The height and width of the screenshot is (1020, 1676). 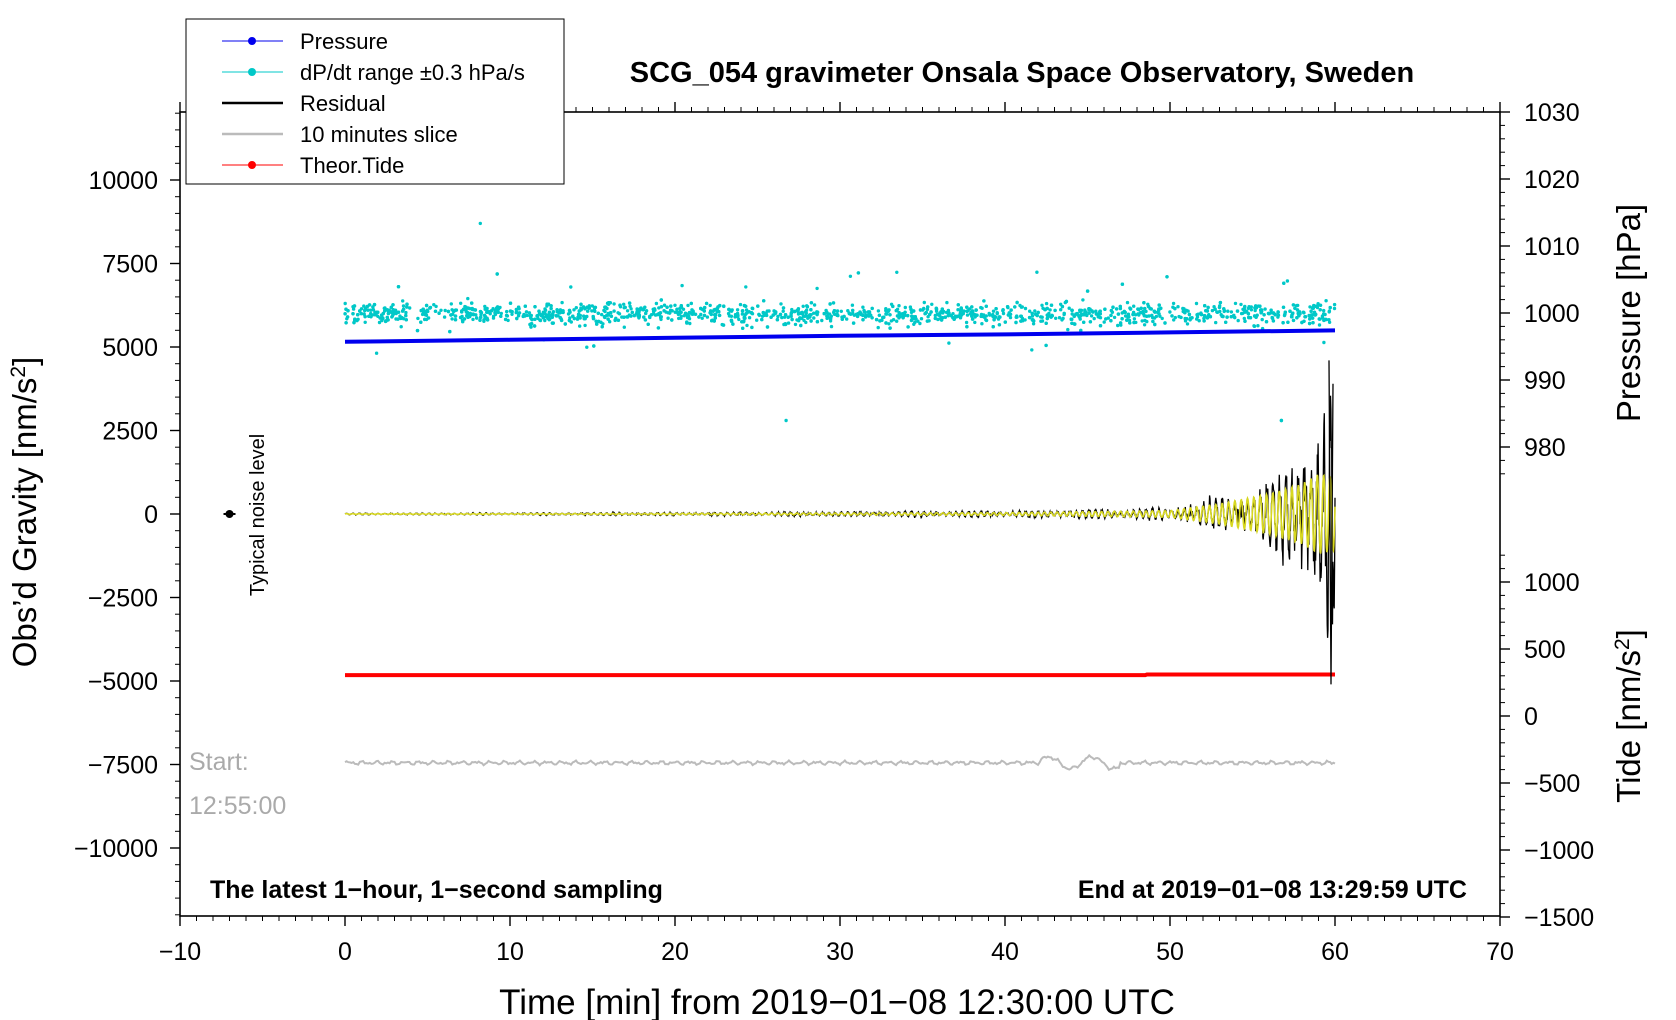 I want to click on y-right-tide-label: Tide [nm/s2], so click(x=1628, y=716).